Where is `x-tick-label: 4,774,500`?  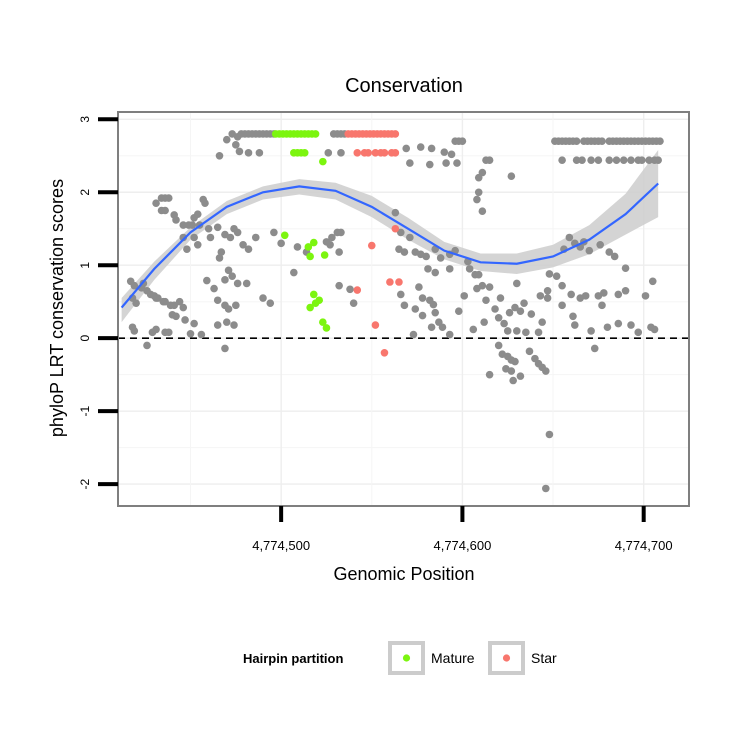
x-tick-label: 4,774,500 is located at coordinates (281, 545).